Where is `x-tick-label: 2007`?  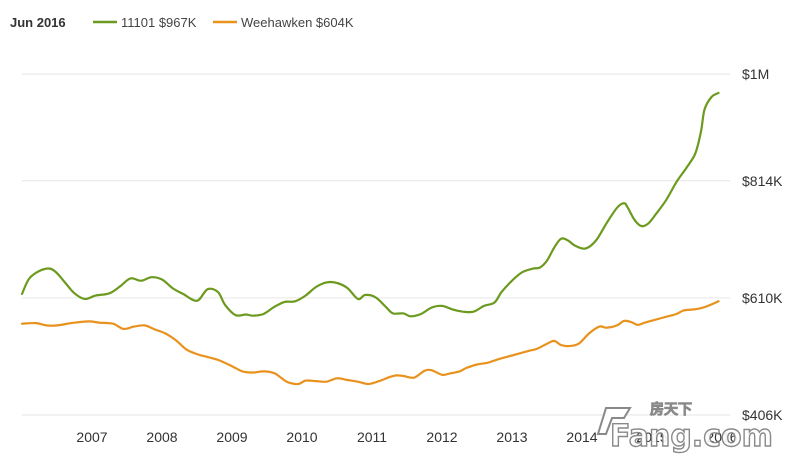
x-tick-label: 2007 is located at coordinates (91, 437).